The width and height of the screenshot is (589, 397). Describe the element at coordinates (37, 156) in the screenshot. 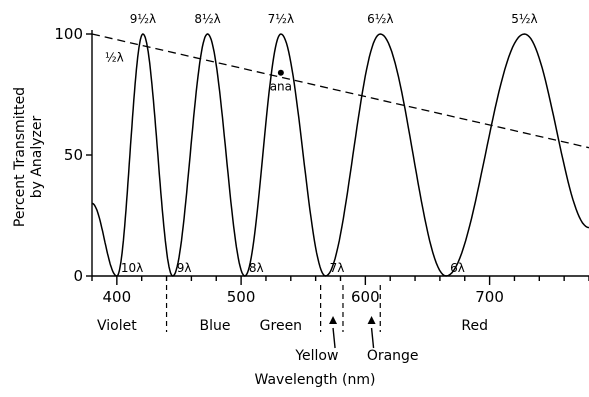

I see `y-axis-title-line-2: by Analyzer` at that location.